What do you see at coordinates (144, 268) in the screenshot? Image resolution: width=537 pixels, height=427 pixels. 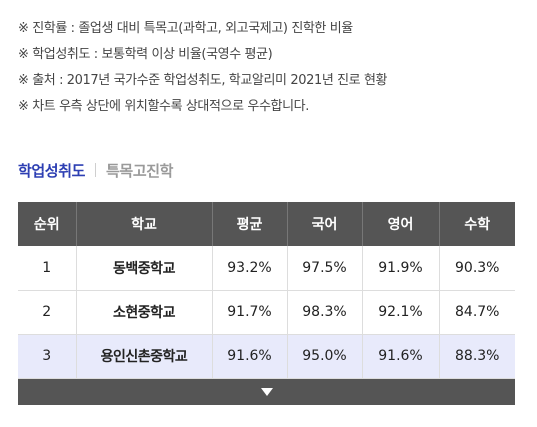 I see `cell-school: 동백중학교` at bounding box center [144, 268].